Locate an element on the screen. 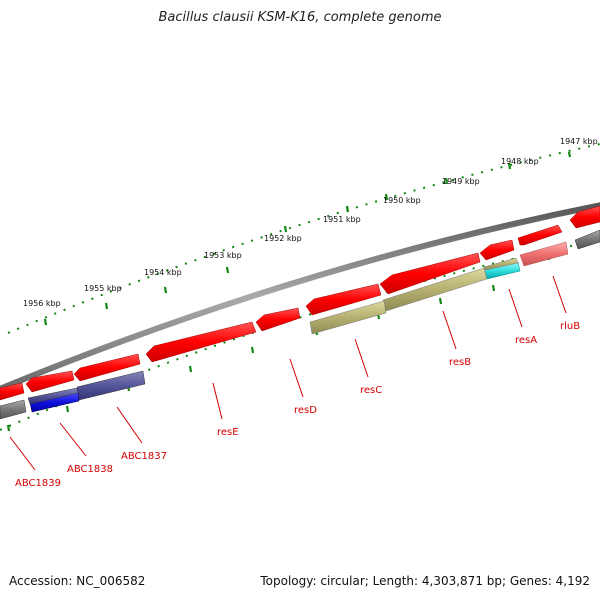  gene-label-resD: resD is located at coordinates (305, 410).